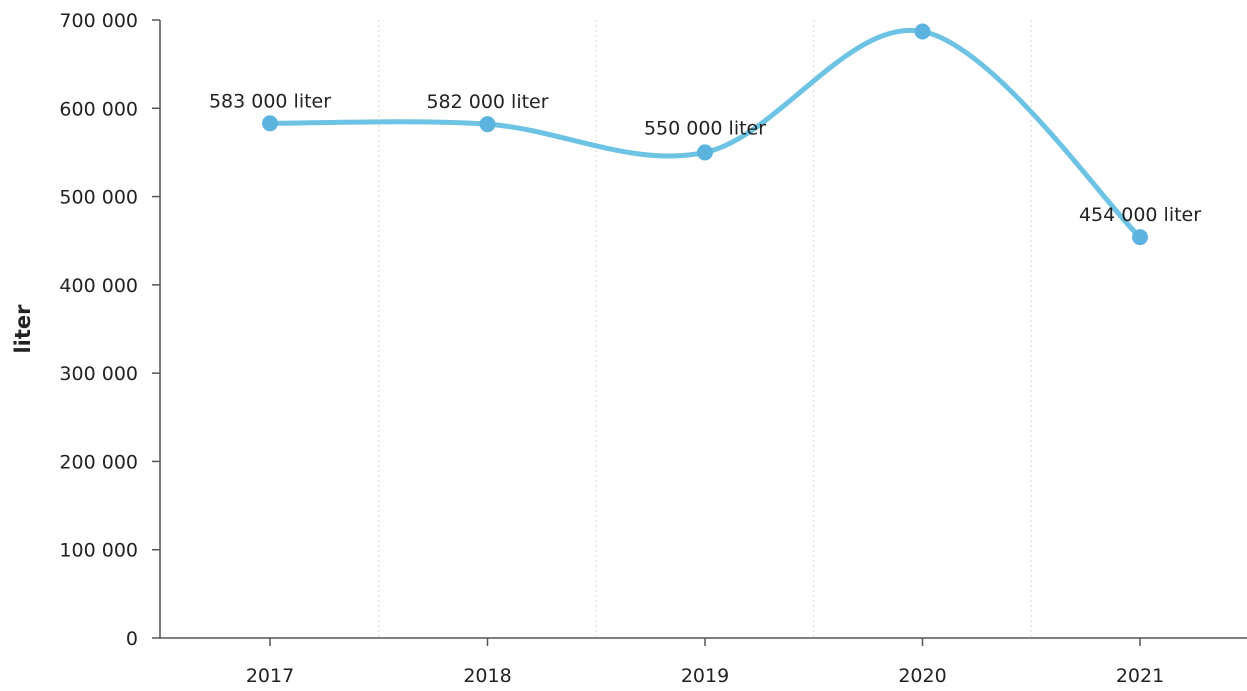  I want to click on y-axis-title: liter, so click(23, 329).